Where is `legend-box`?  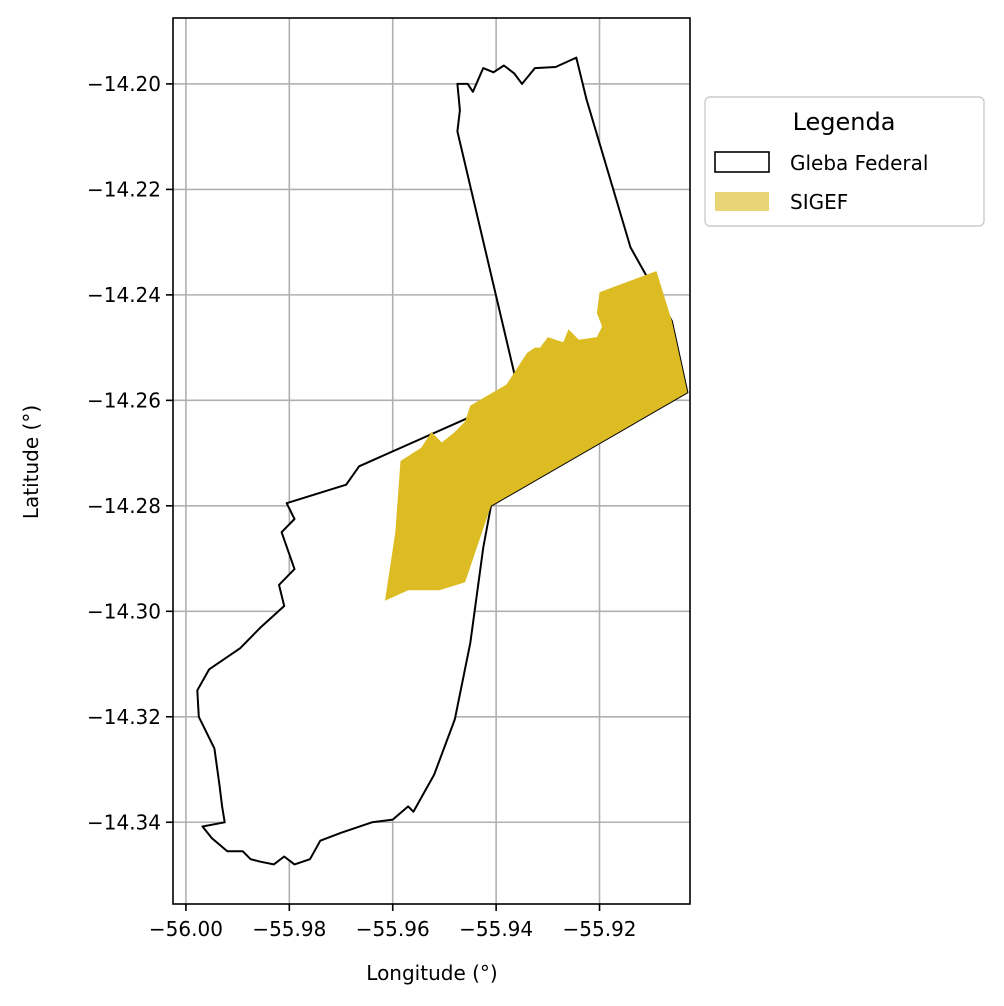 legend-box is located at coordinates (844, 161).